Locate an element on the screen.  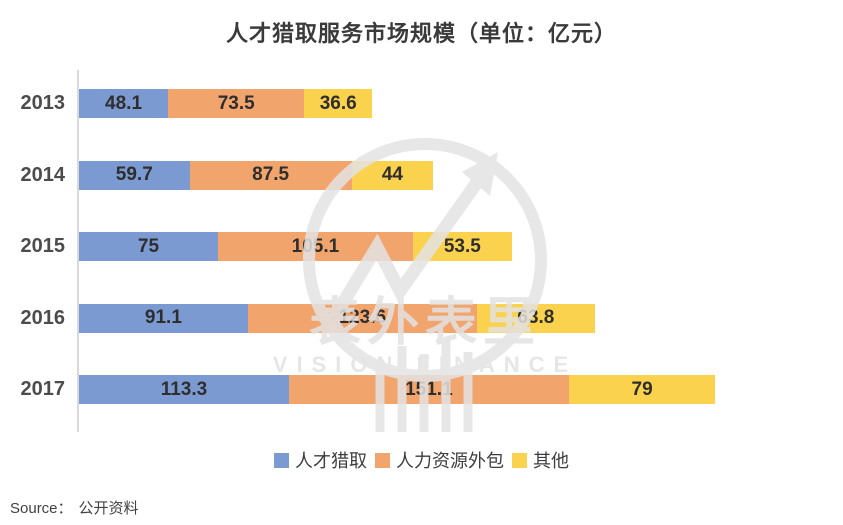
bar-segment-人力资源外包: 73.5 is located at coordinates (236, 104).